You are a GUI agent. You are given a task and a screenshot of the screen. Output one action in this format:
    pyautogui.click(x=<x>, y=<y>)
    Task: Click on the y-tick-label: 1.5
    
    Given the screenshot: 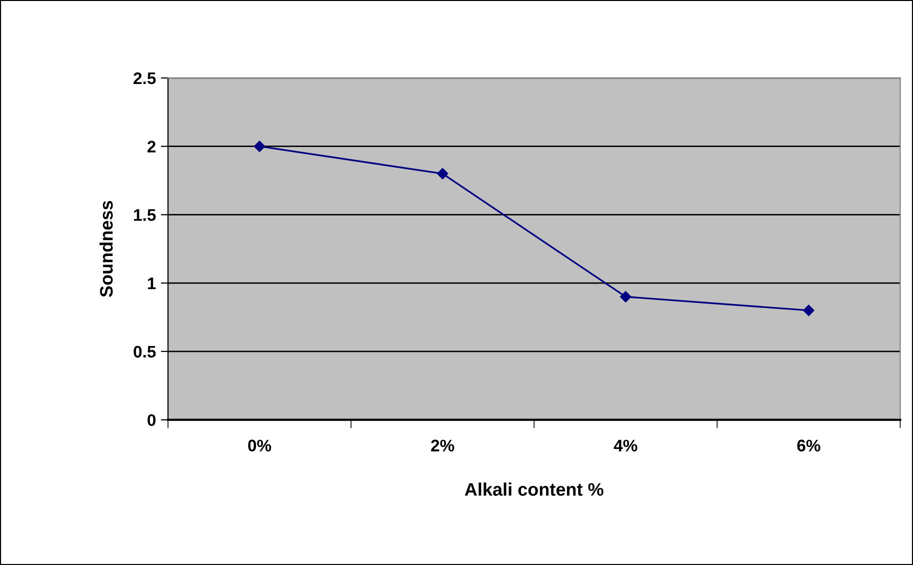 What is the action you would take?
    pyautogui.click(x=145, y=215)
    